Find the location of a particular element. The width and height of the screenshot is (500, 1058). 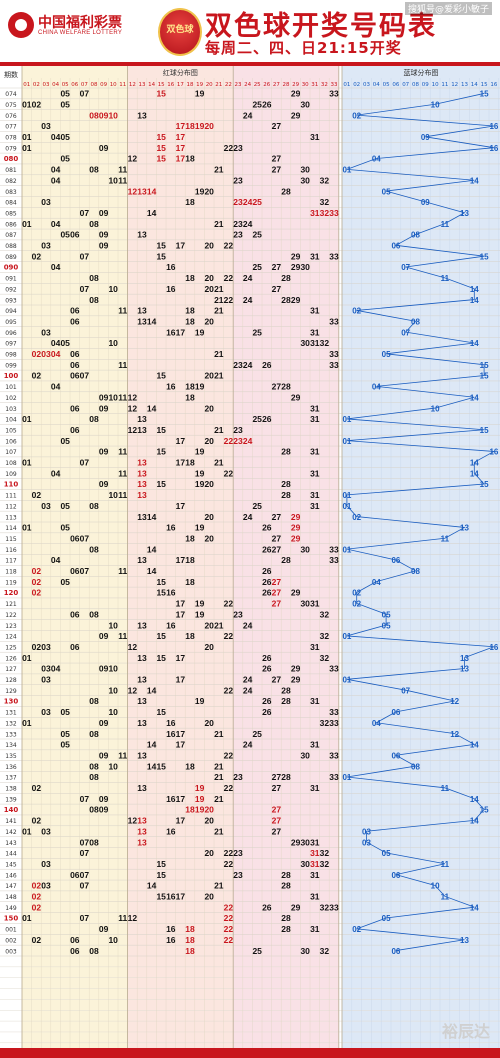

period-label: 101 is located at coordinates (11, 387).